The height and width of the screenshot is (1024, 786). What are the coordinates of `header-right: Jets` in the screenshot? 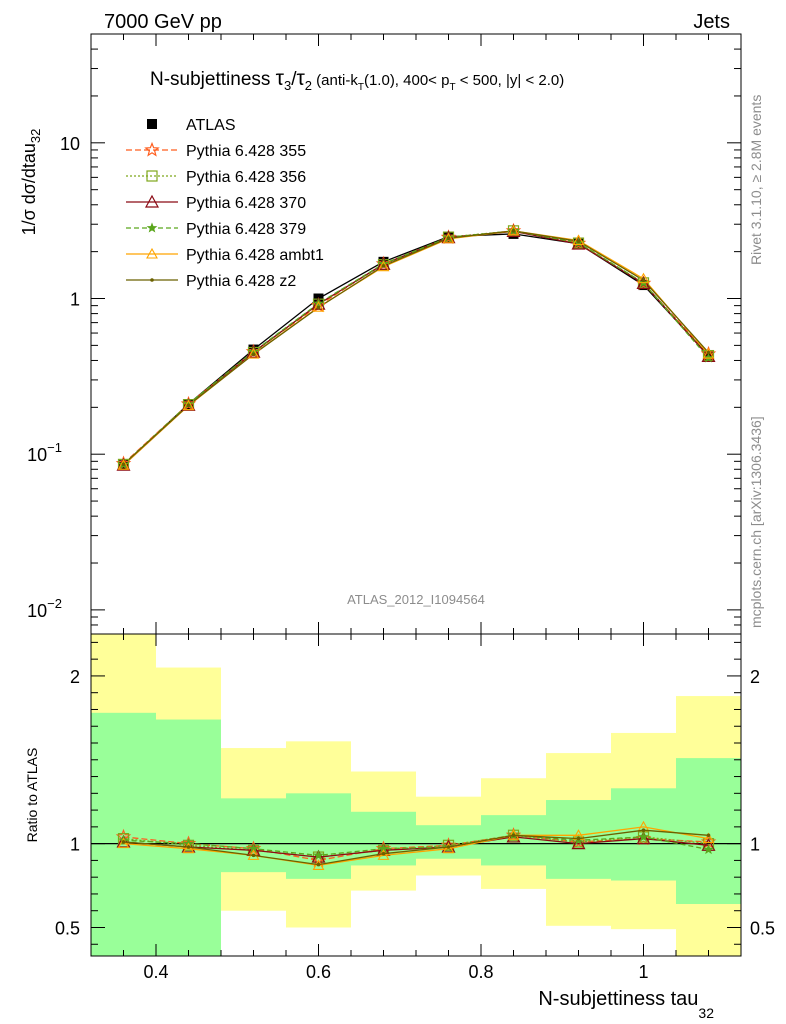 It's located at (711, 22).